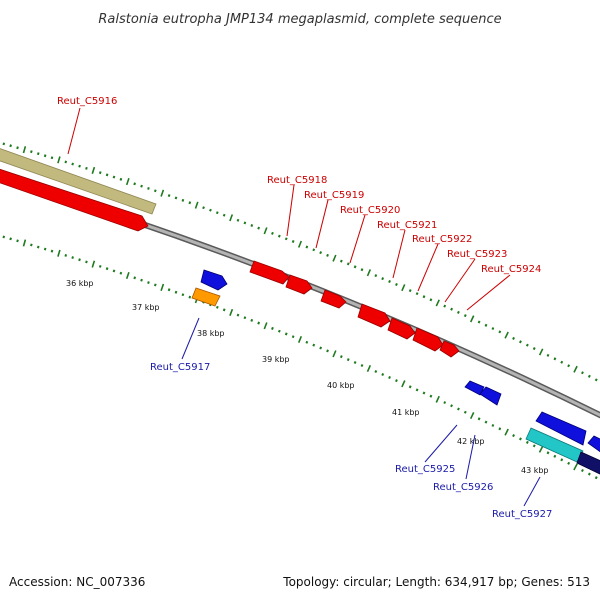 The height and width of the screenshot is (600, 600). Describe the element at coordinates (370, 210) in the screenshot. I see `label-reut-c5920: Reut_C5920` at that location.